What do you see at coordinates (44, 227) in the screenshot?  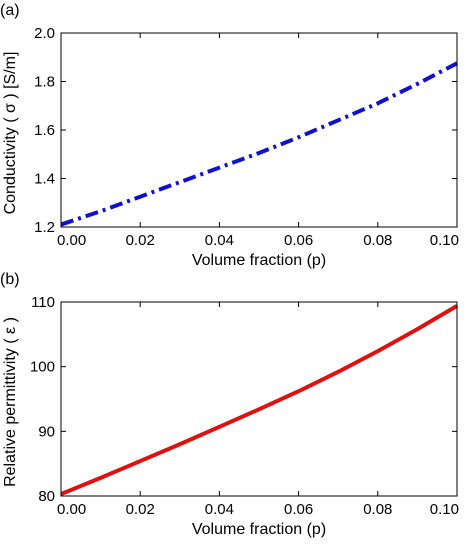 I see `y-tick-label: 1.2` at bounding box center [44, 227].